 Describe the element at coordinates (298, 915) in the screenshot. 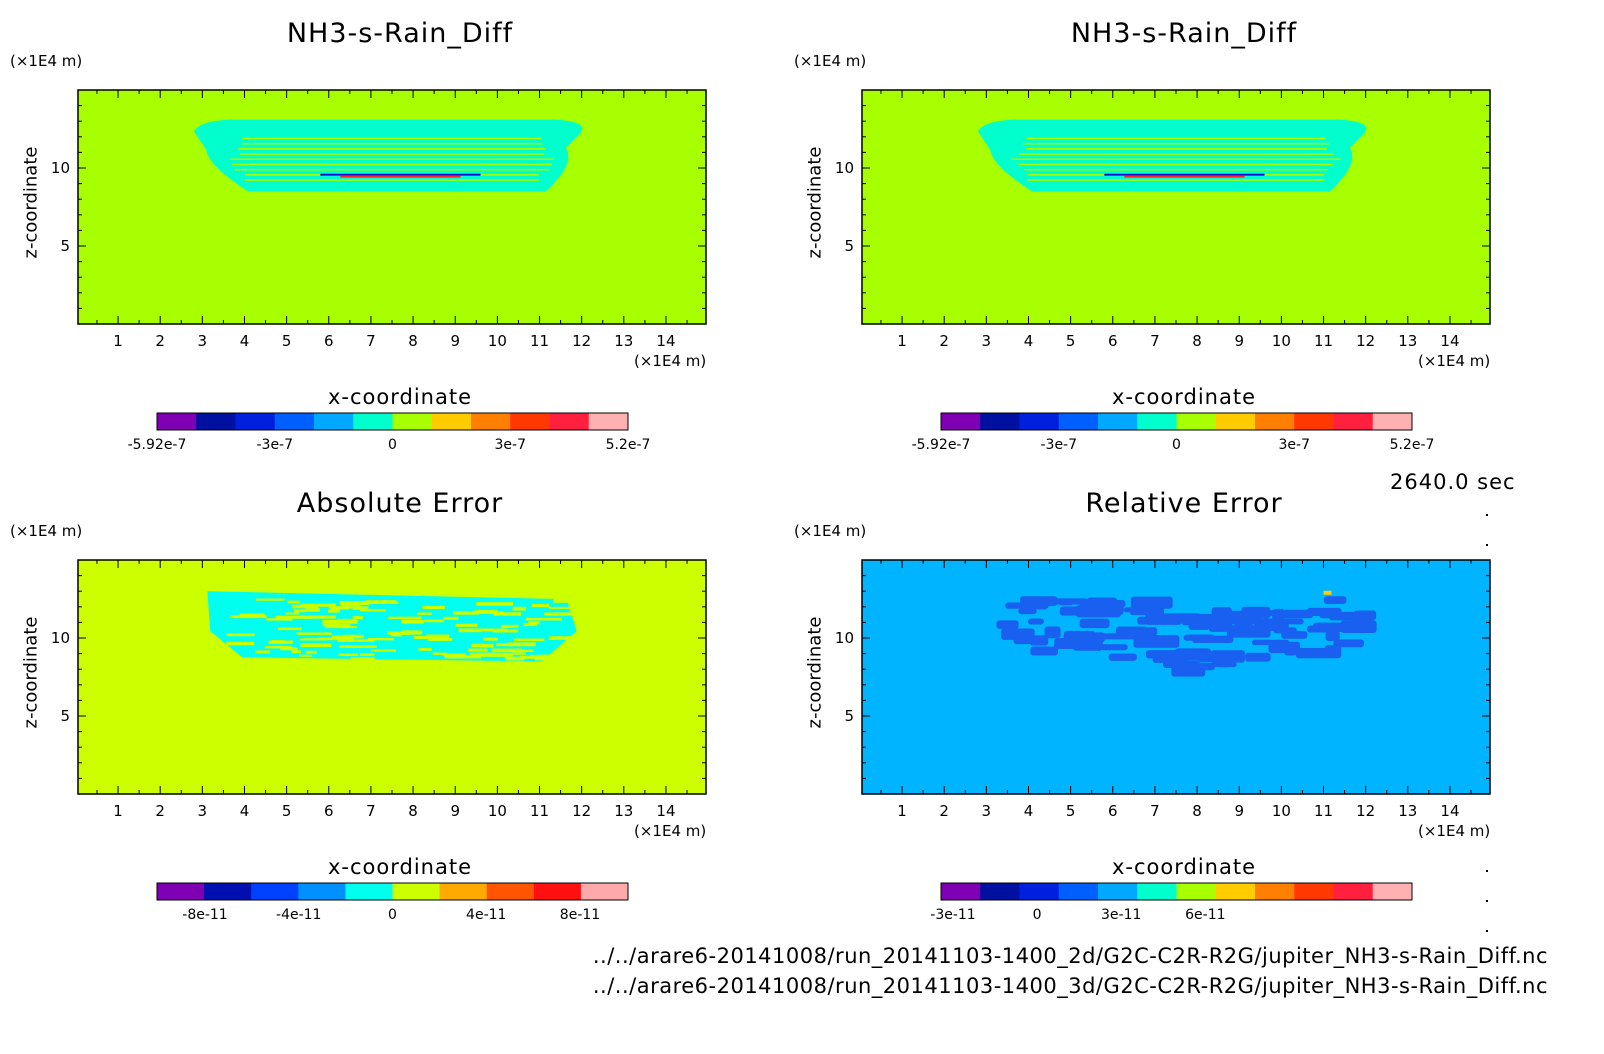

I see `colorbar-tick-label: -4e-11` at that location.